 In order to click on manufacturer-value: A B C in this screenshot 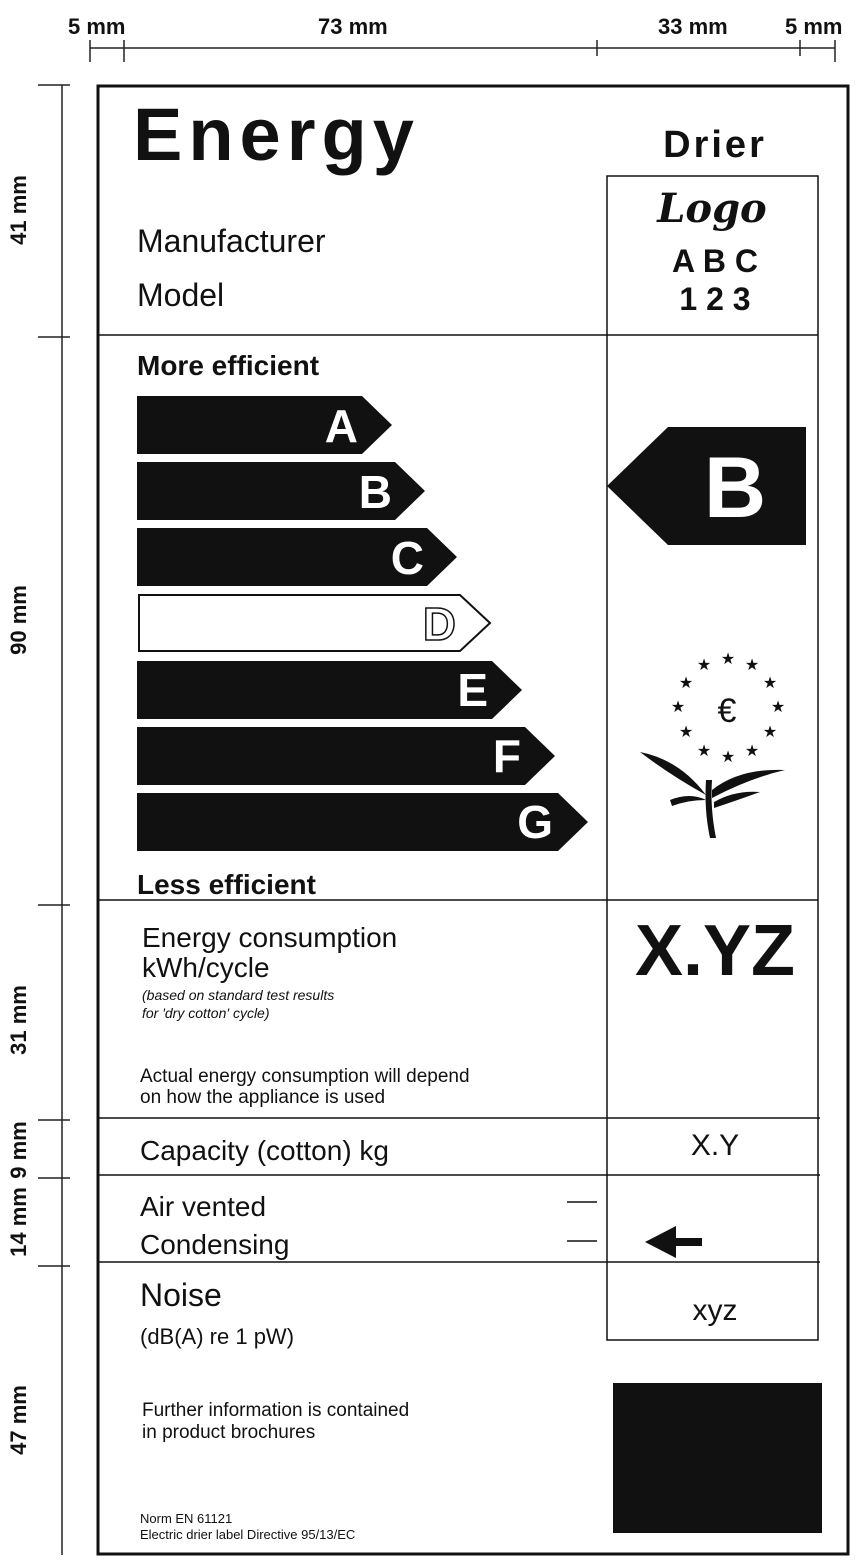, I will do `click(715, 261)`.